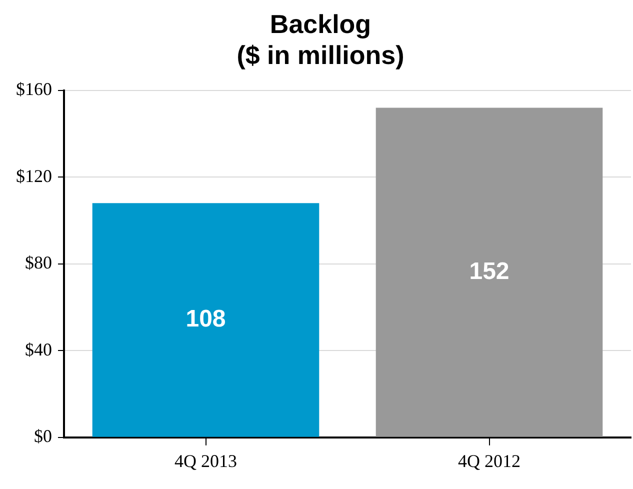 The image size is (633, 489). I want to click on y-tick-label: $40, so click(38, 349).